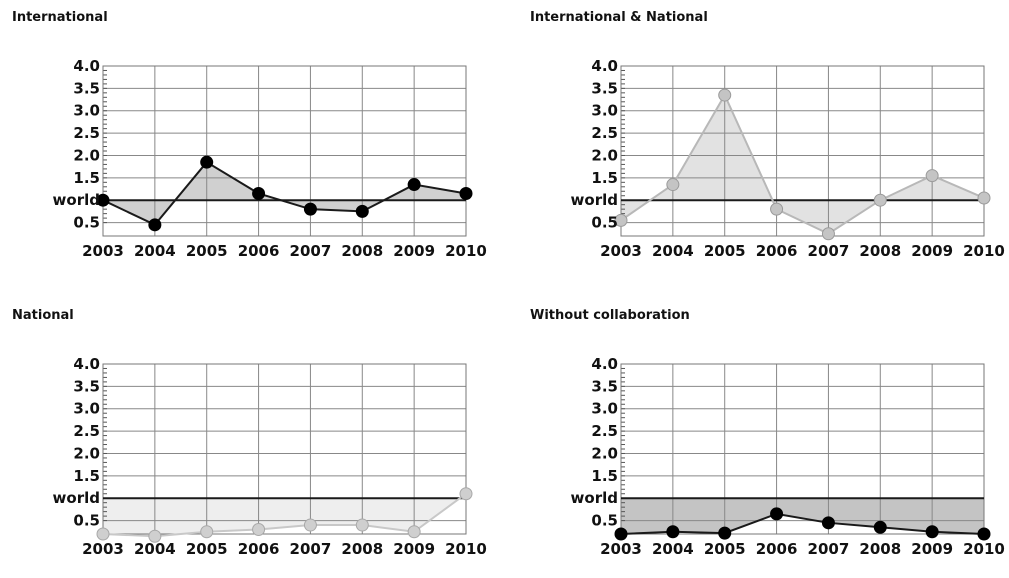 The height and width of the screenshot is (578, 1009). I want to click on chart-title: National, so click(43, 315).